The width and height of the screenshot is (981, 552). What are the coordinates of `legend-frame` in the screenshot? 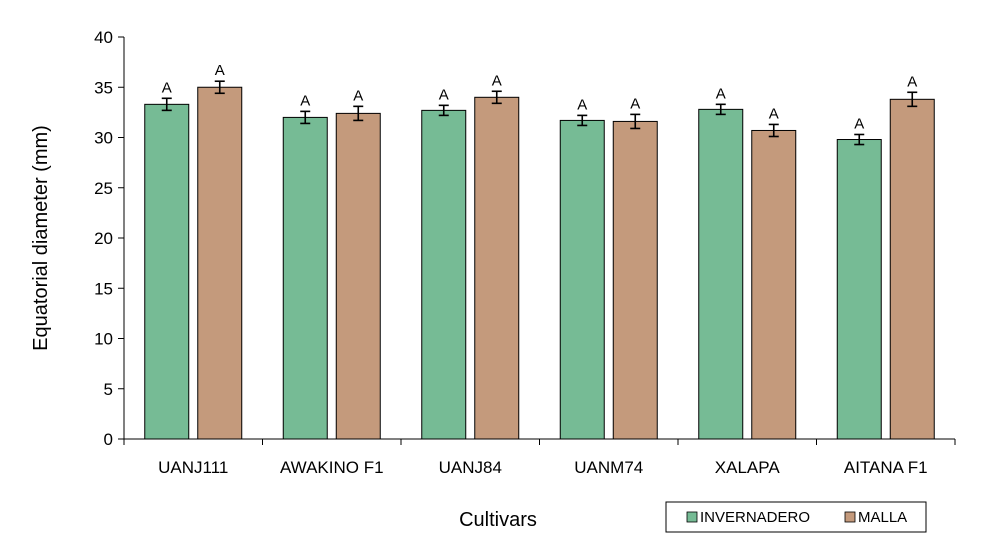 It's located at (796, 517).